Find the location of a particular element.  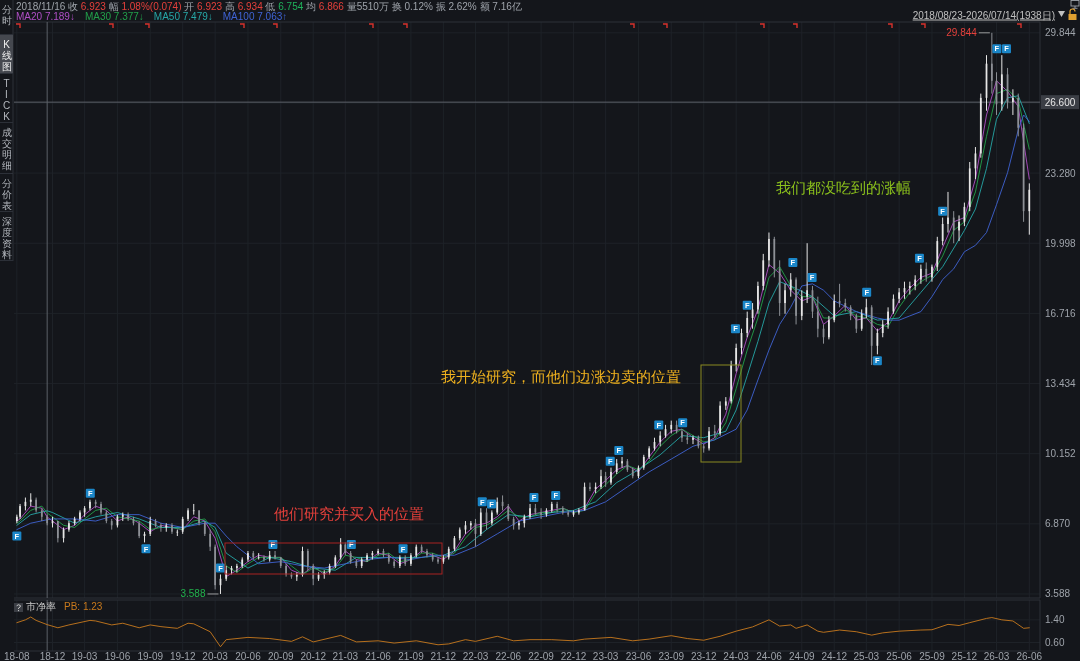

x-tick-label: 22-09 is located at coordinates (541, 655).